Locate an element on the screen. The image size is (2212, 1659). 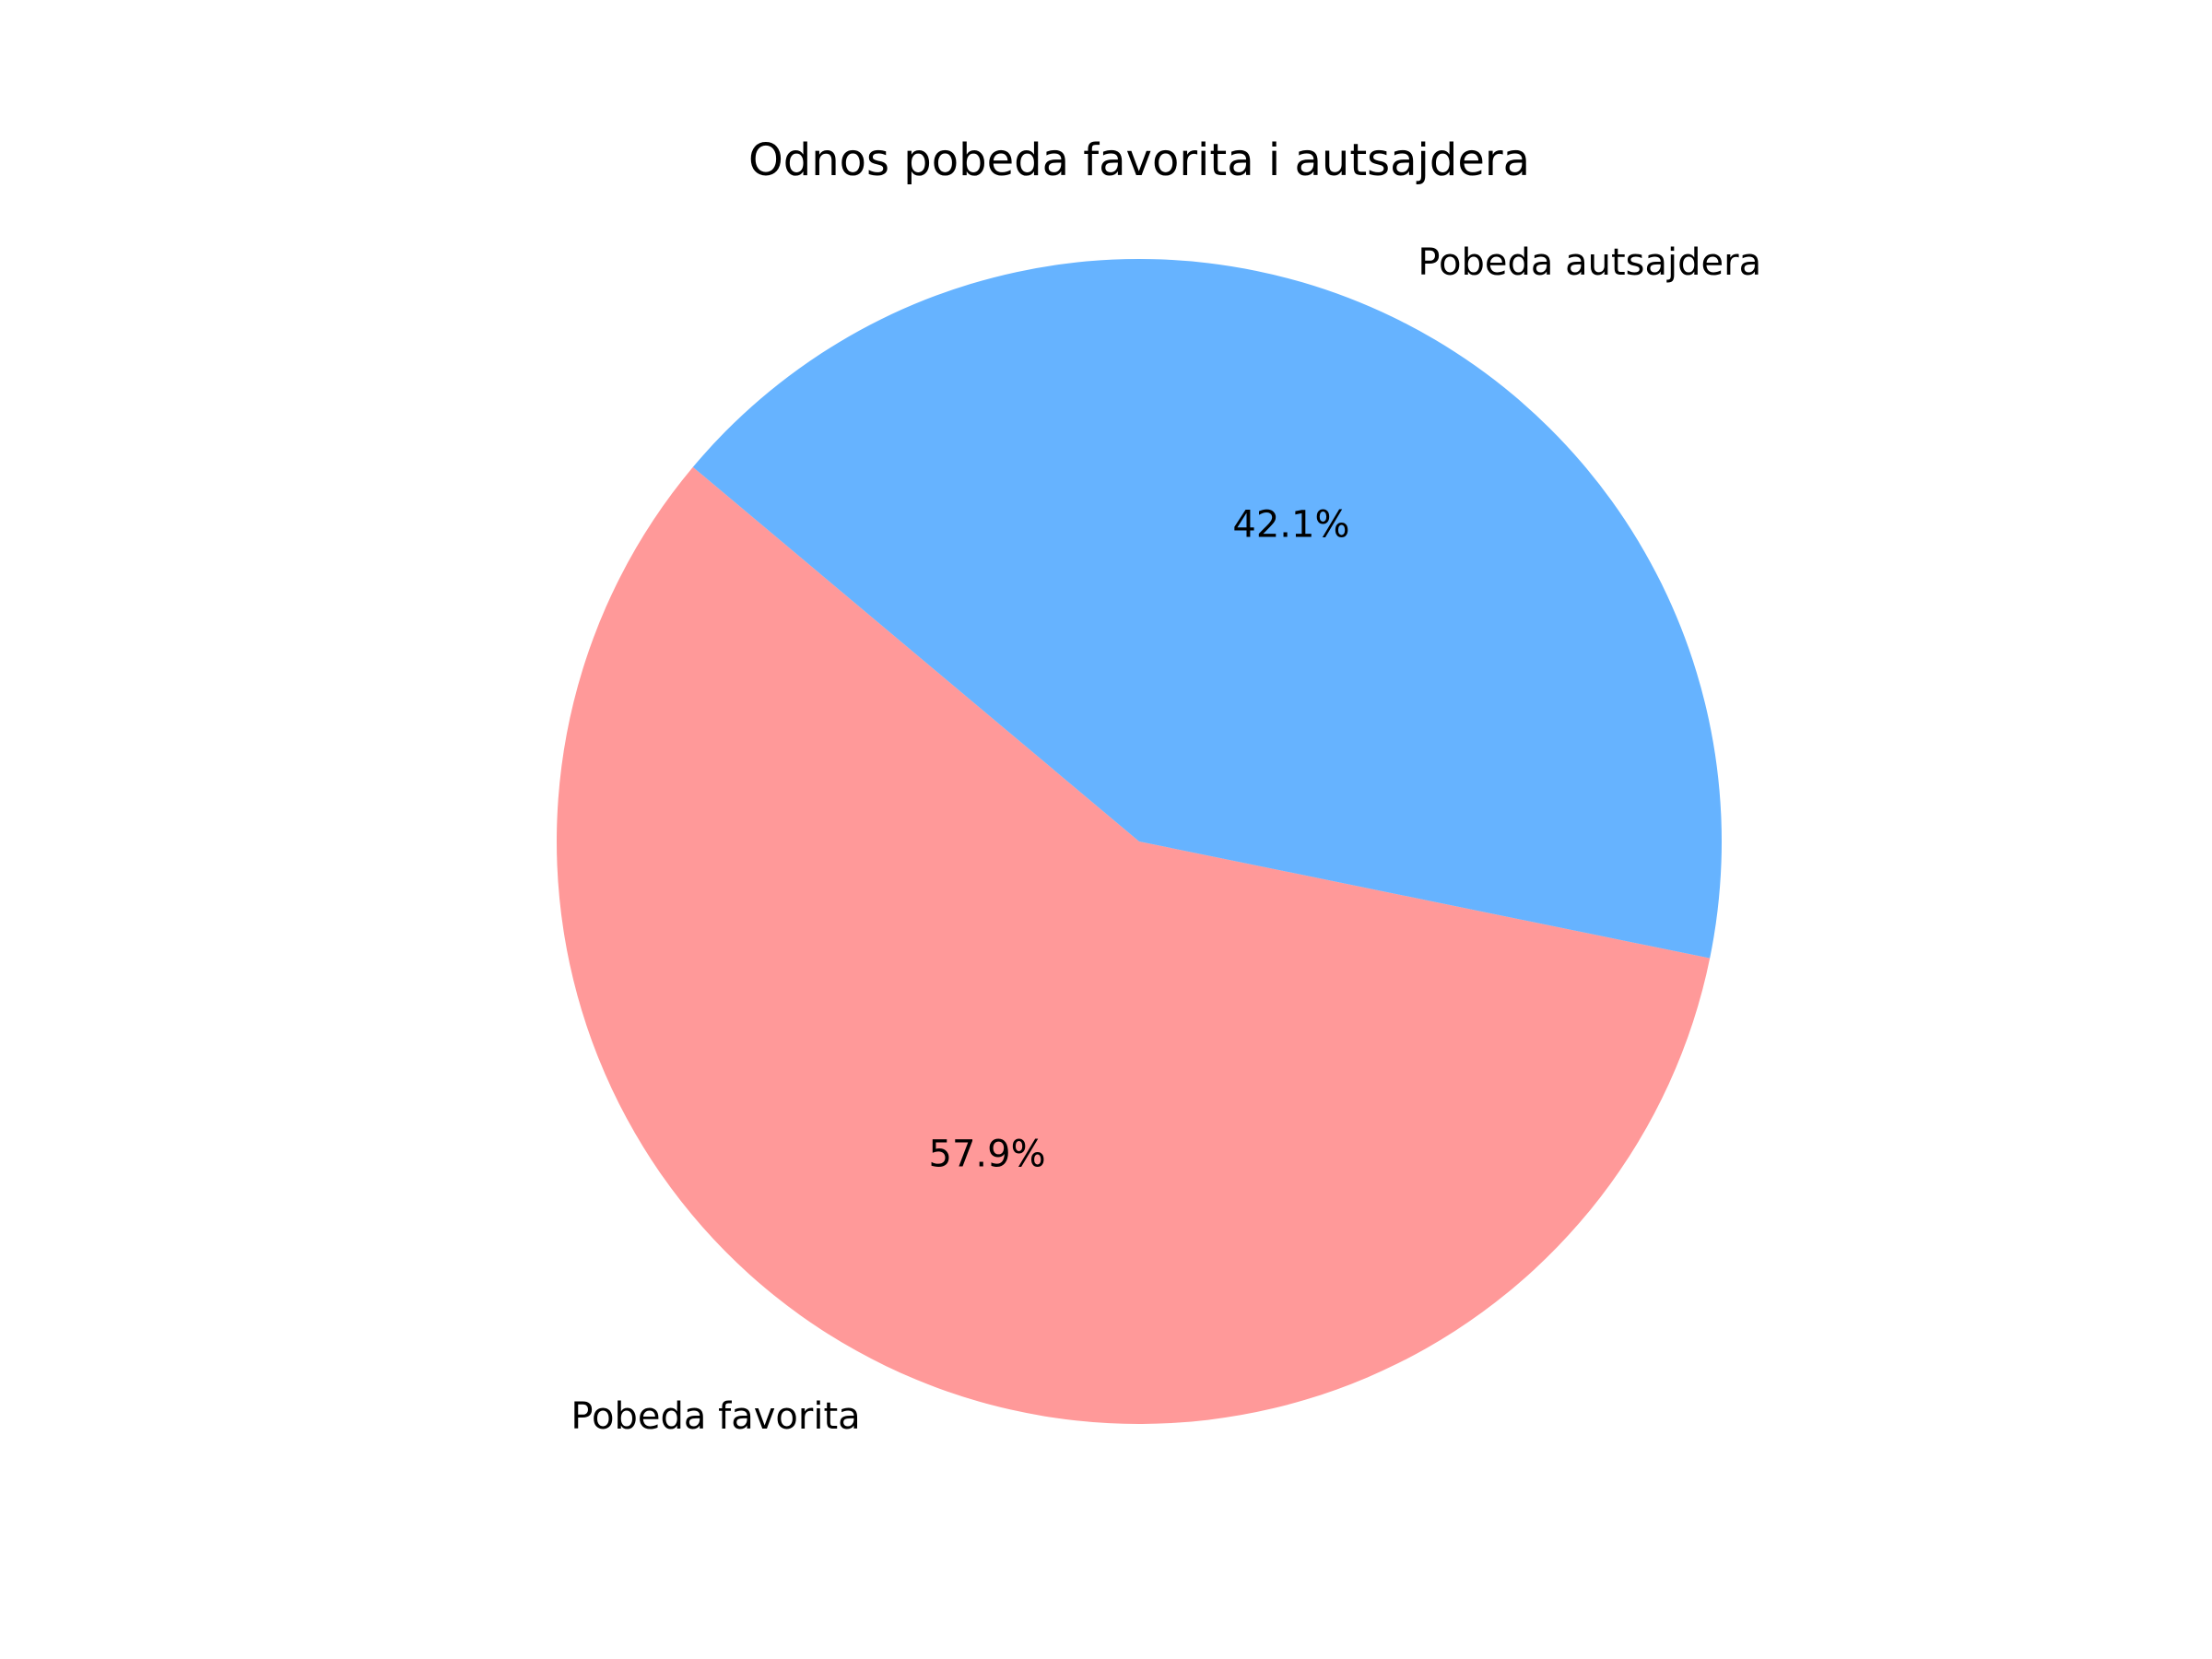
slice-label: Pobeda autsajdera is located at coordinates (1589, 262).